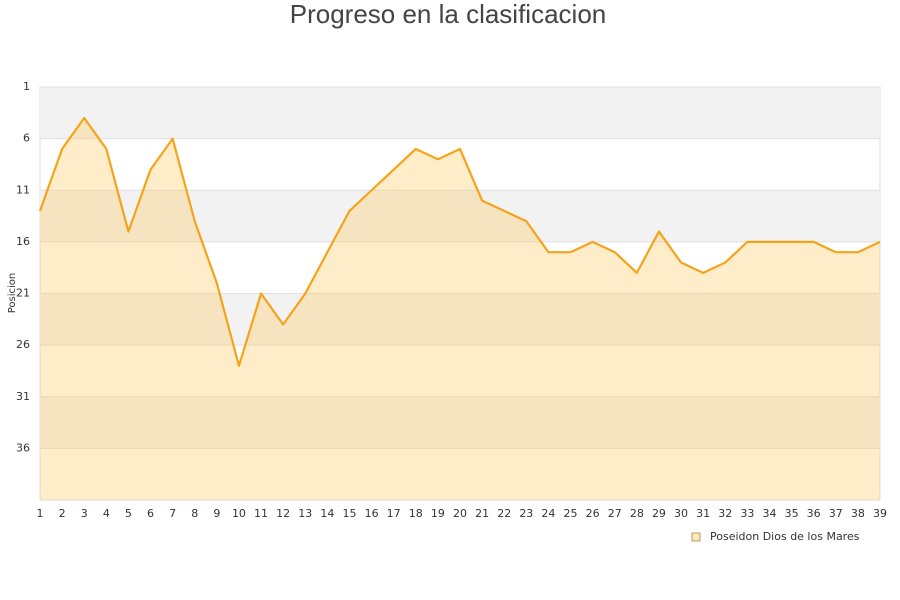 Image resolution: width=900 pixels, height=600 pixels. What do you see at coordinates (858, 513) in the screenshot?
I see `x-tick-label: 38` at bounding box center [858, 513].